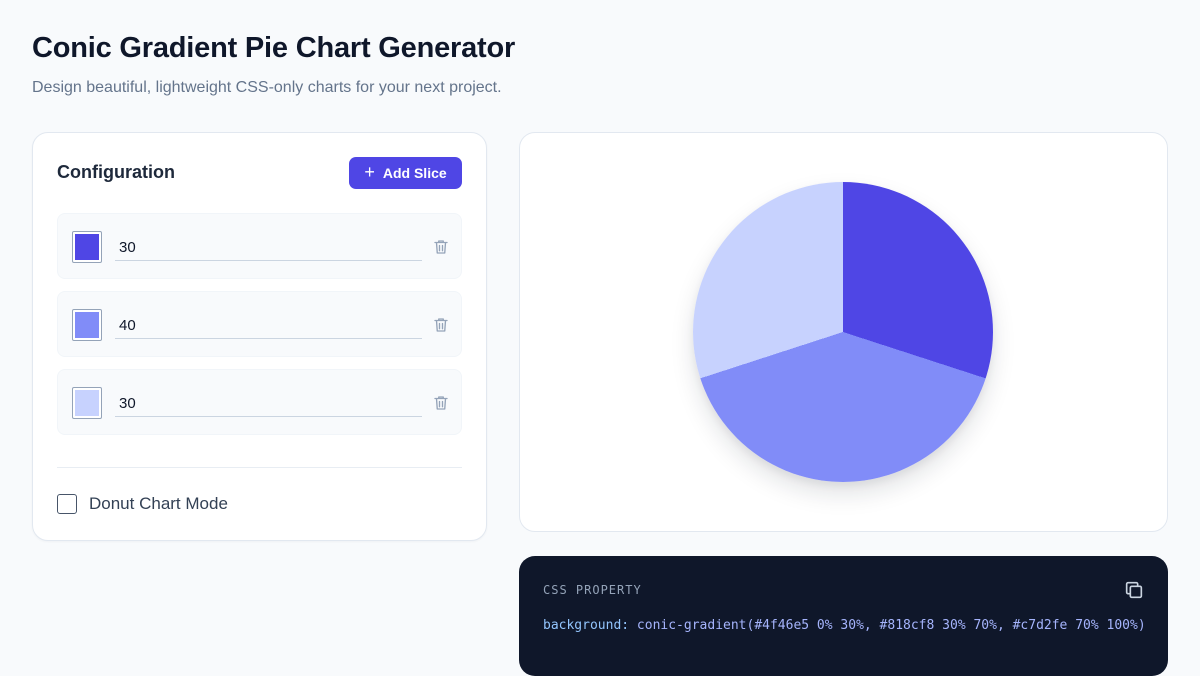 The height and width of the screenshot is (676, 1200). I want to click on pie-chart, so click(843, 332).